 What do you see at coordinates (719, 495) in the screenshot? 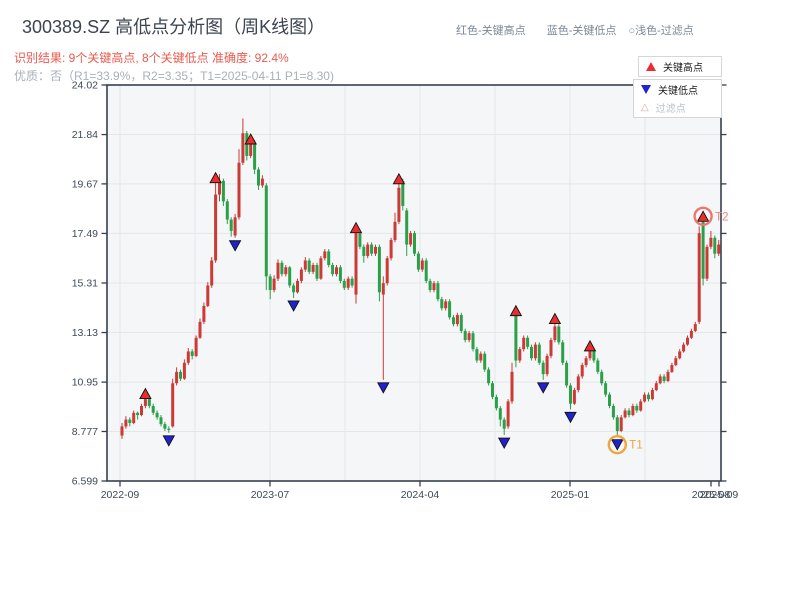
I see `x-tick-label: 2025-09` at bounding box center [719, 495].